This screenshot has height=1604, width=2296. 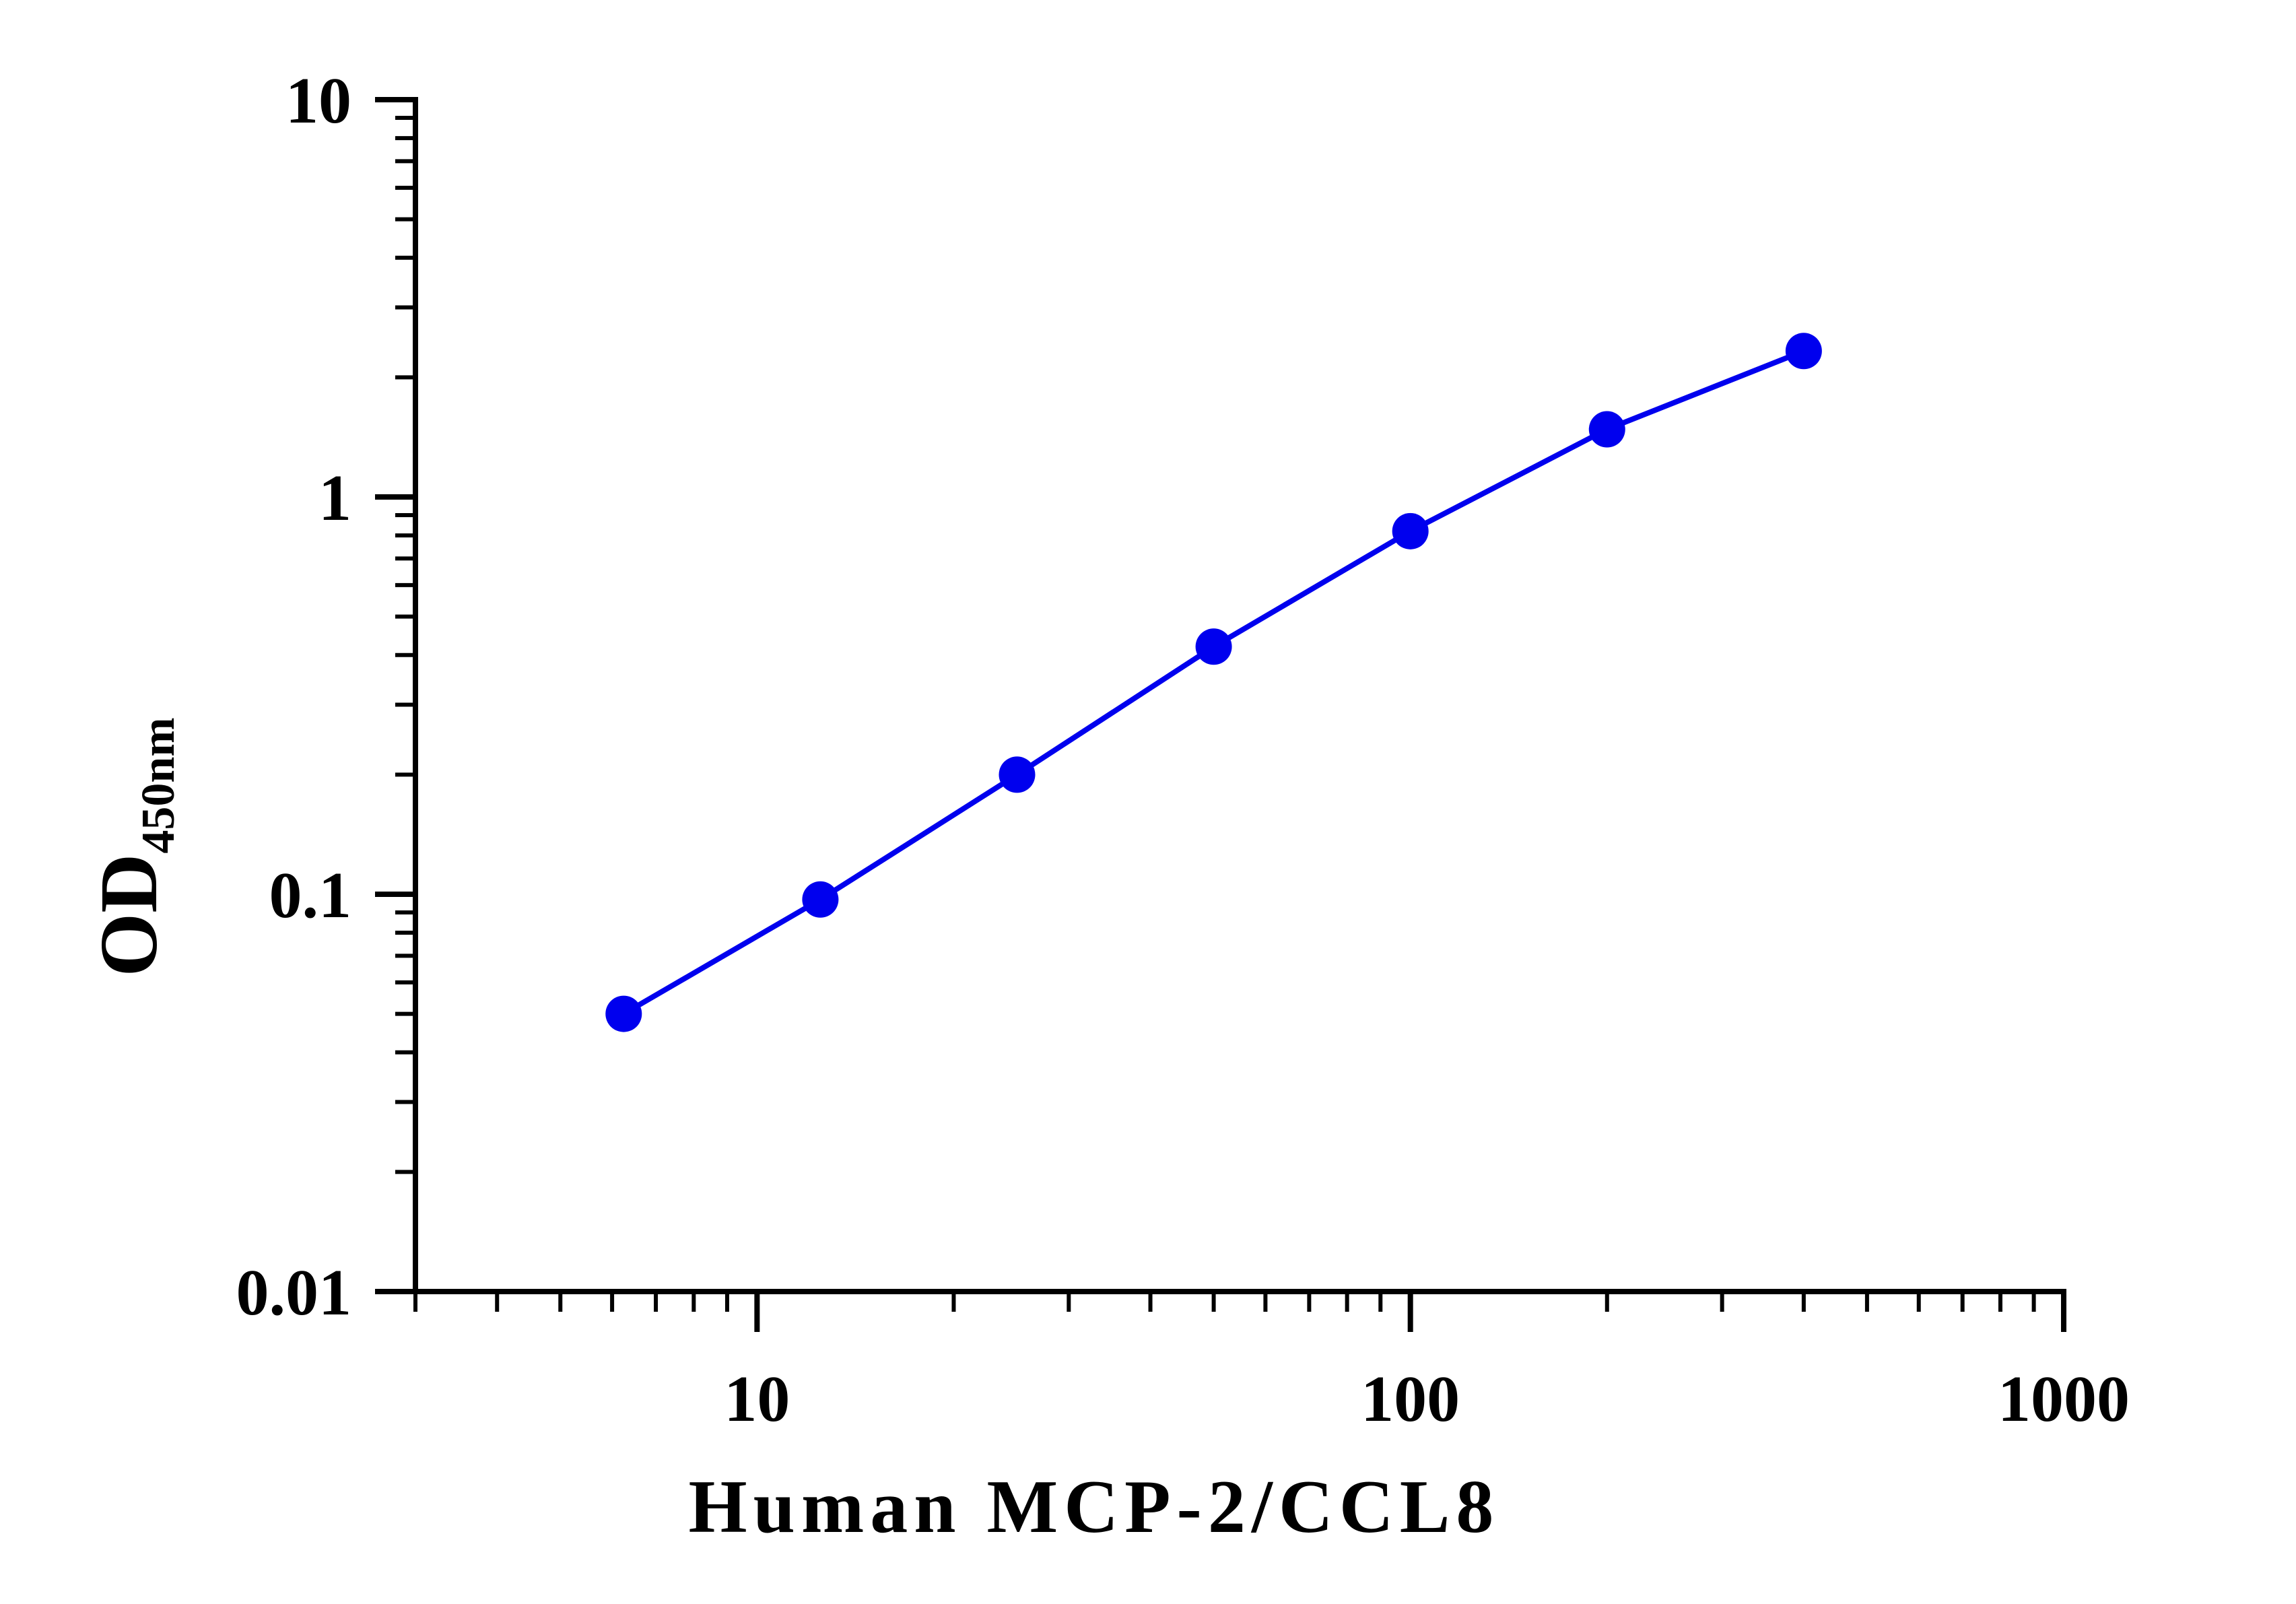 What do you see at coordinates (294, 1293) in the screenshot?
I see `y-tick-label: 0.01` at bounding box center [294, 1293].